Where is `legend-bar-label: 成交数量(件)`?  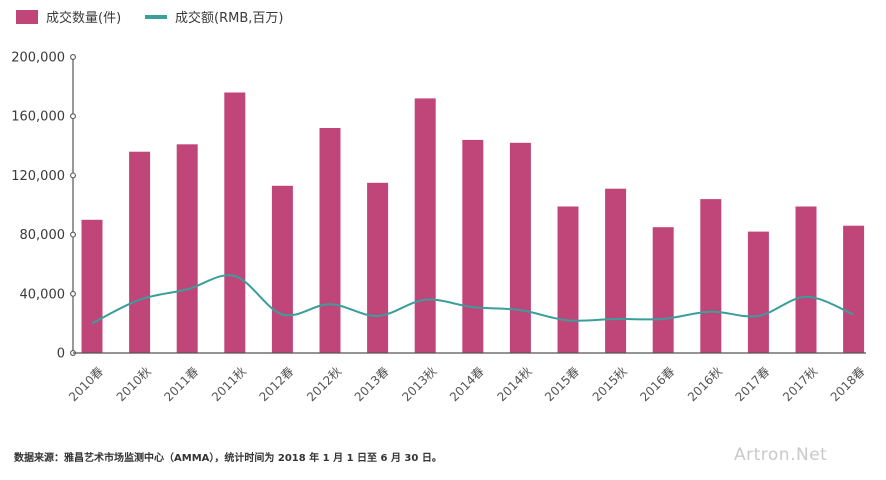 legend-bar-label: 成交数量(件) is located at coordinates (83, 18).